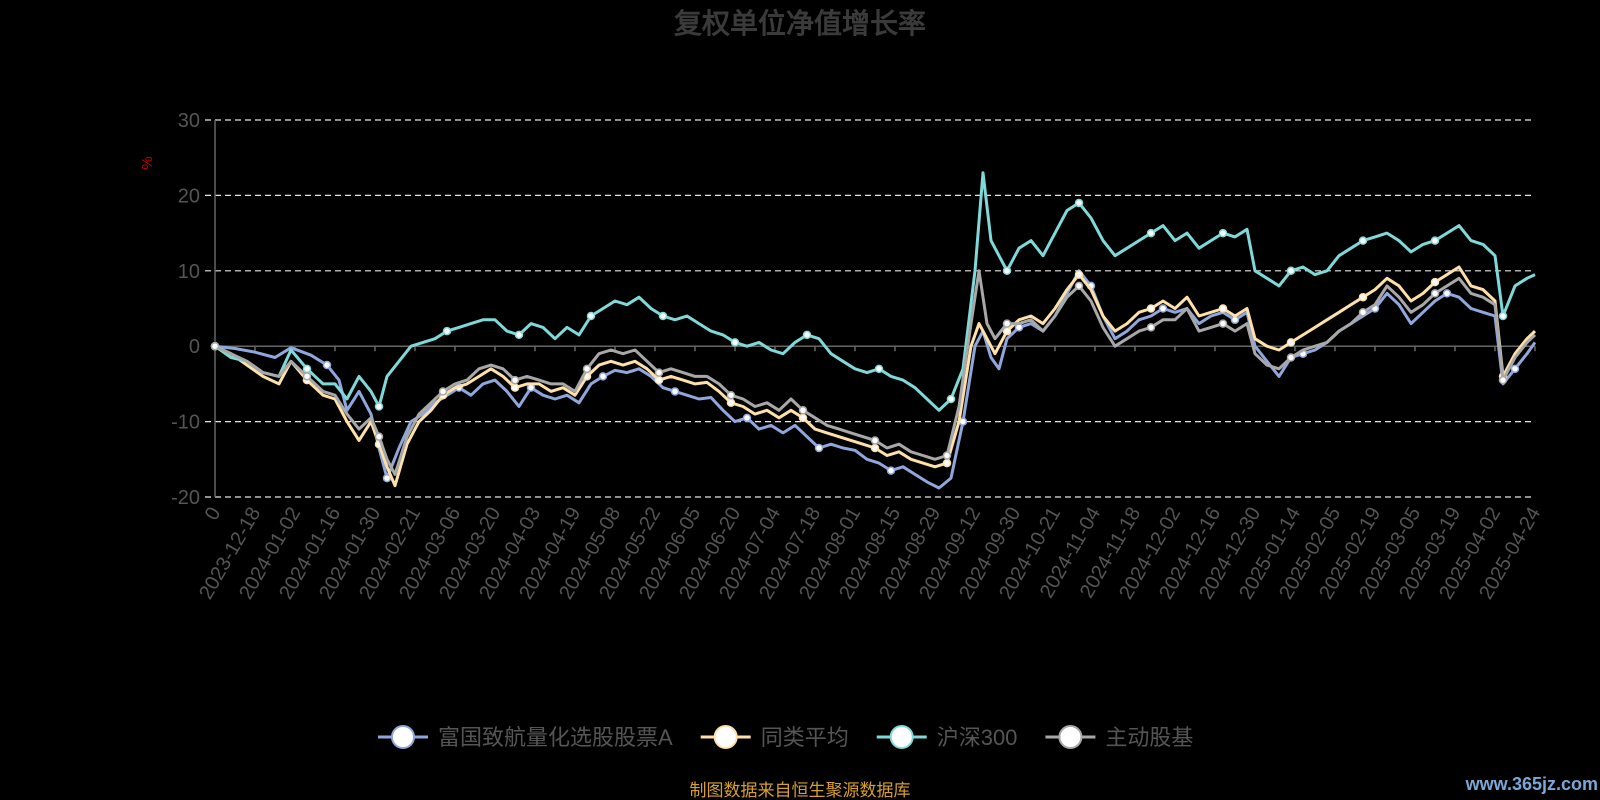 Image resolution: width=1600 pixels, height=800 pixels. Describe the element at coordinates (977, 737) in the screenshot. I see `legend-label-2: 沪深300` at that location.